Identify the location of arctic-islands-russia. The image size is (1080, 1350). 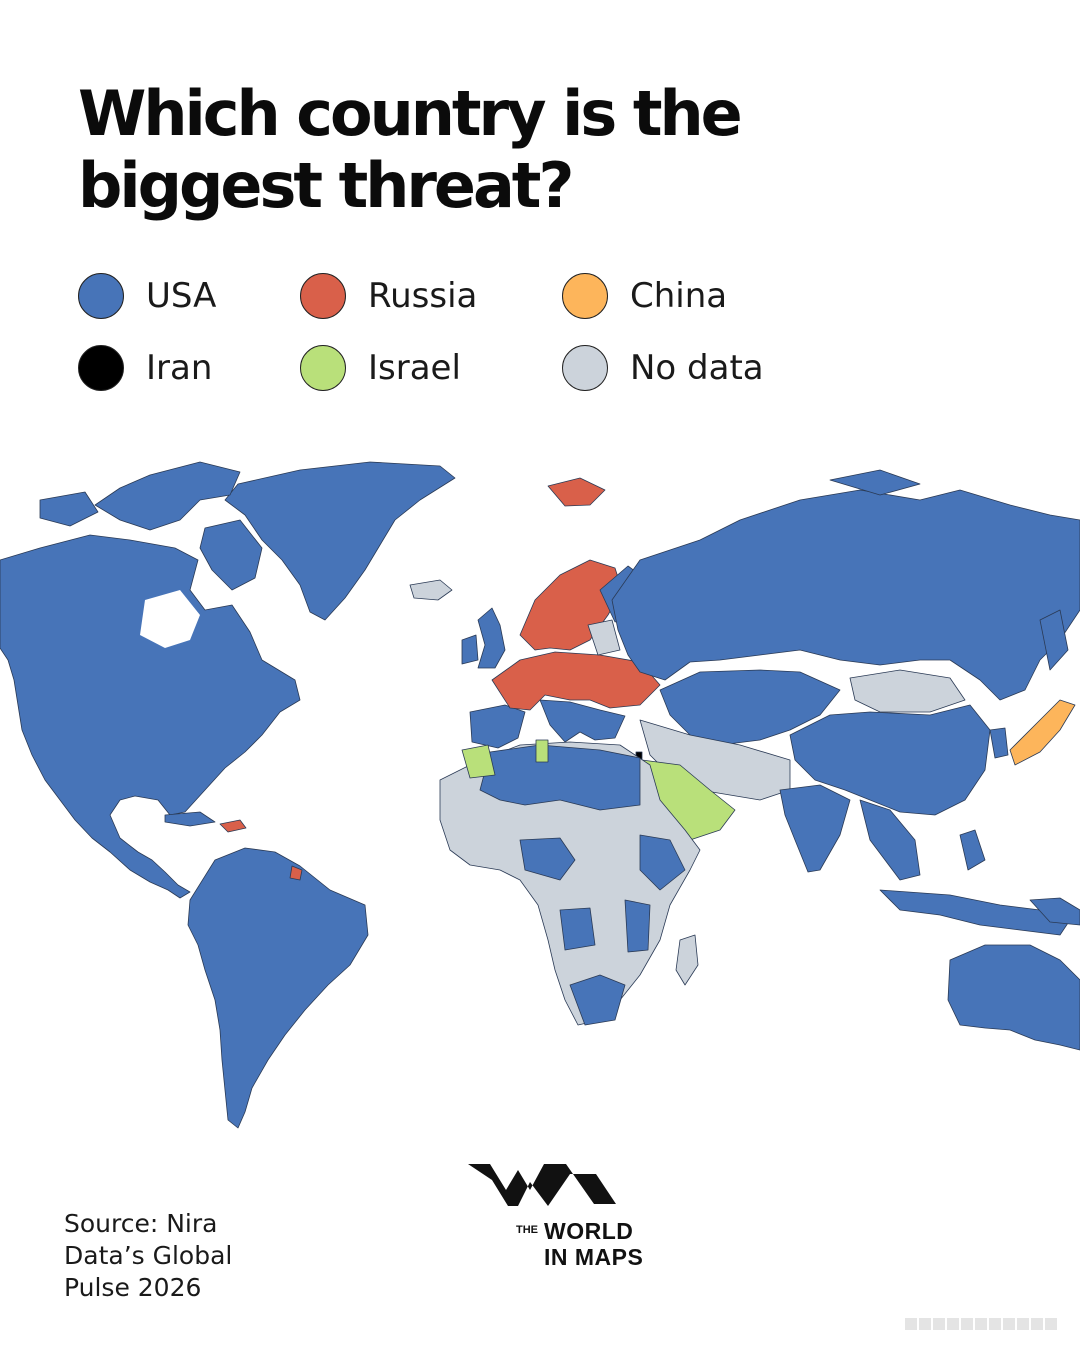
(875, 482).